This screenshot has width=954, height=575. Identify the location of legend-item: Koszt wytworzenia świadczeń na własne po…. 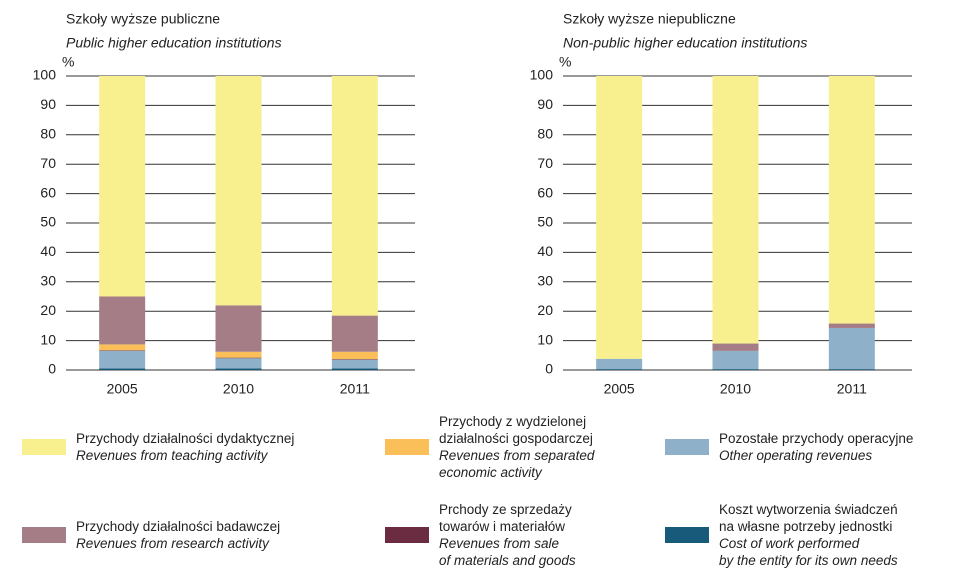
(781, 535).